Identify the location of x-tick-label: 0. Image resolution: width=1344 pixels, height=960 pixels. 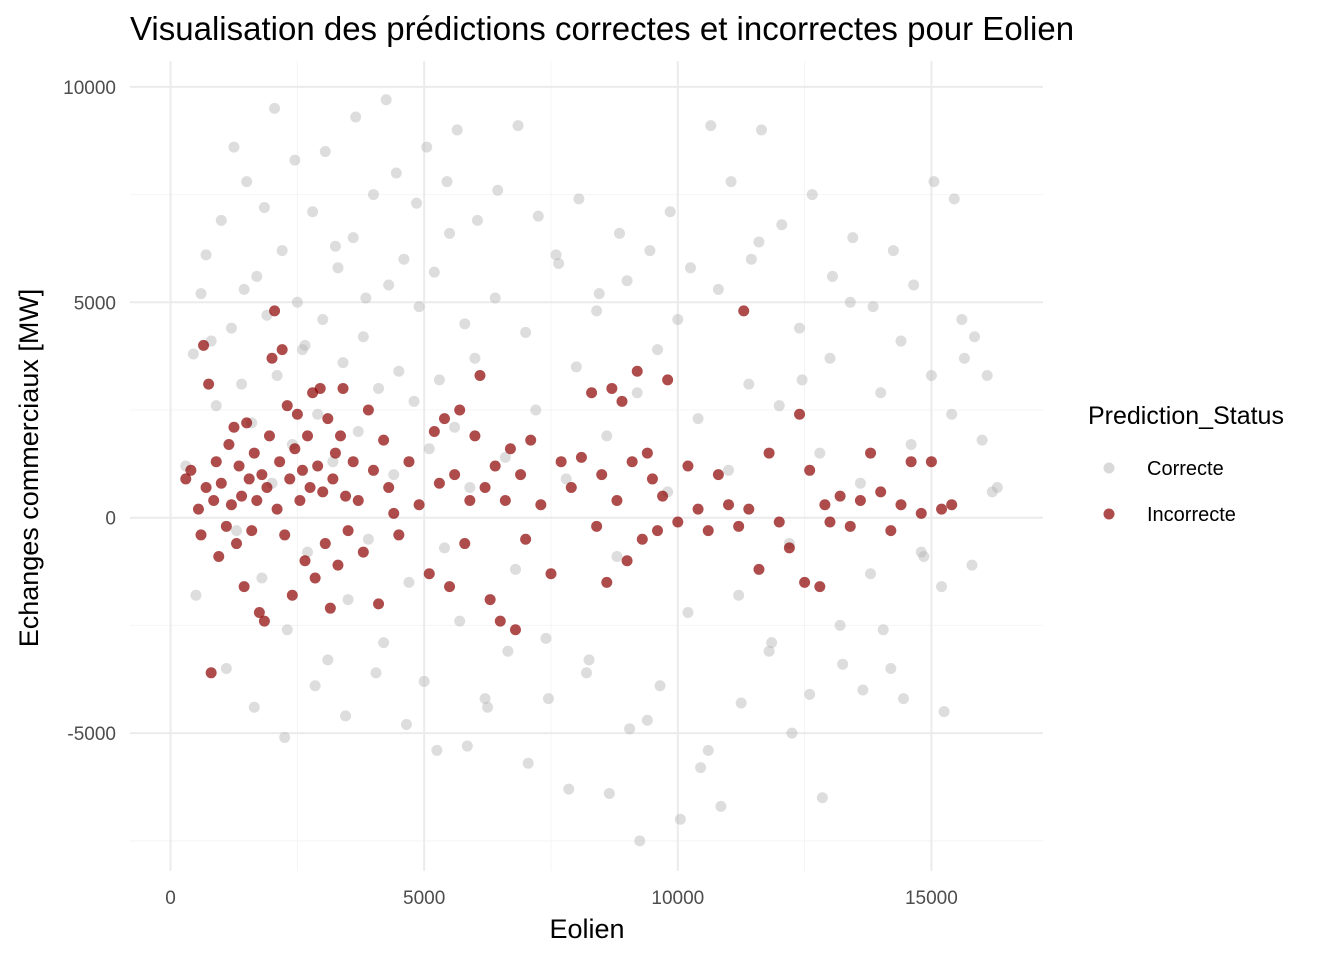
(170, 898).